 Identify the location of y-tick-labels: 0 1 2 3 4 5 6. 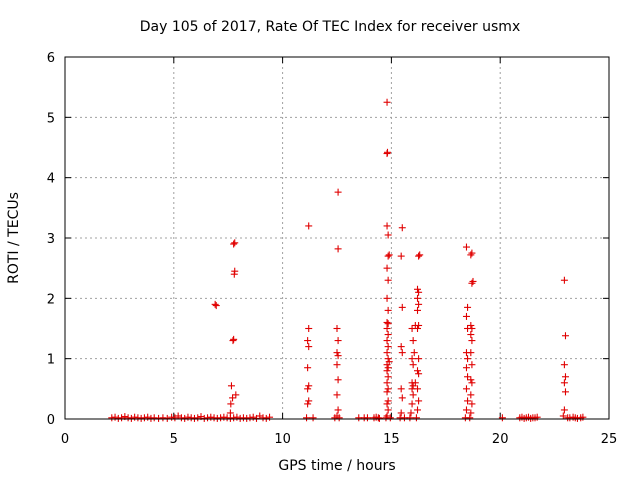
(51, 239).